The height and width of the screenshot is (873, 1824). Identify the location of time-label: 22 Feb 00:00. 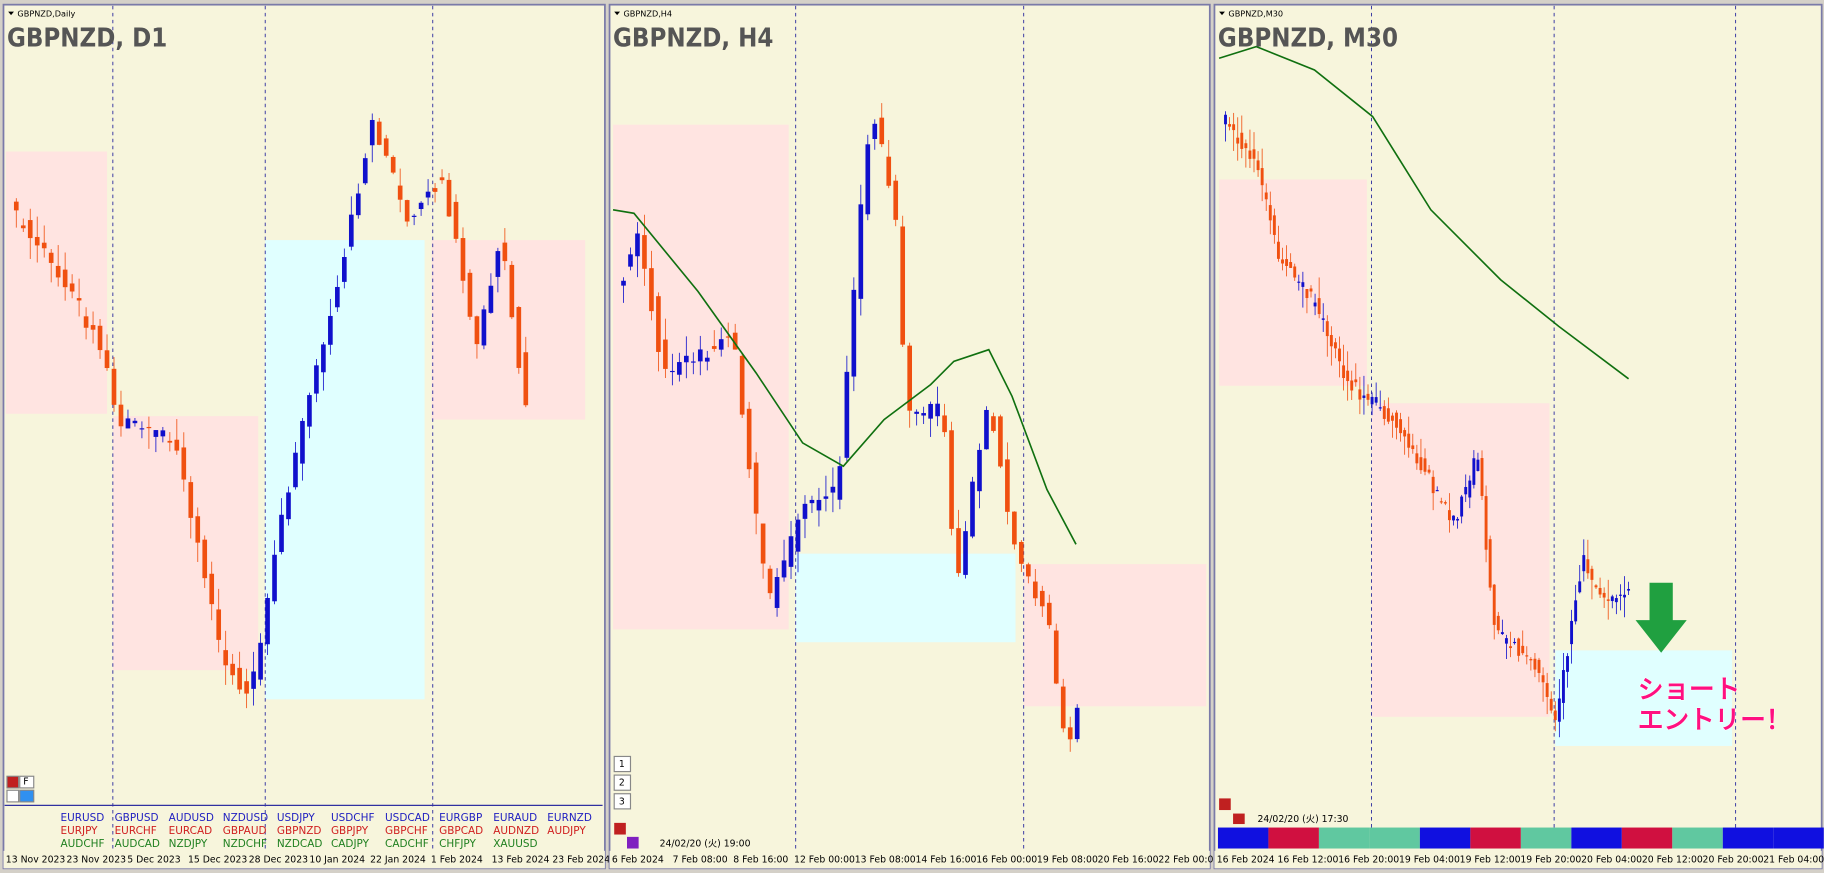
(1188, 860).